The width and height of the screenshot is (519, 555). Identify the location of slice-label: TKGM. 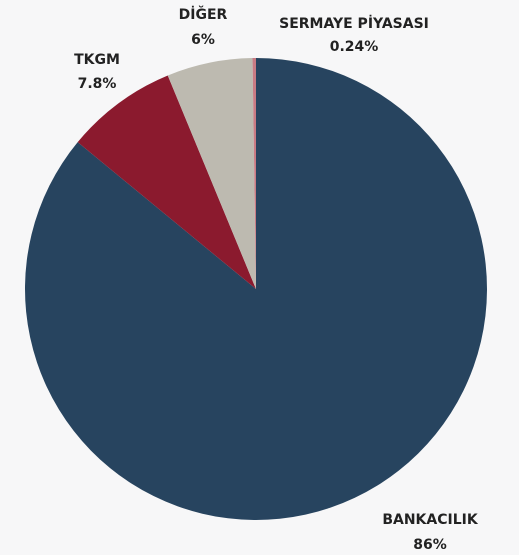
(97, 60).